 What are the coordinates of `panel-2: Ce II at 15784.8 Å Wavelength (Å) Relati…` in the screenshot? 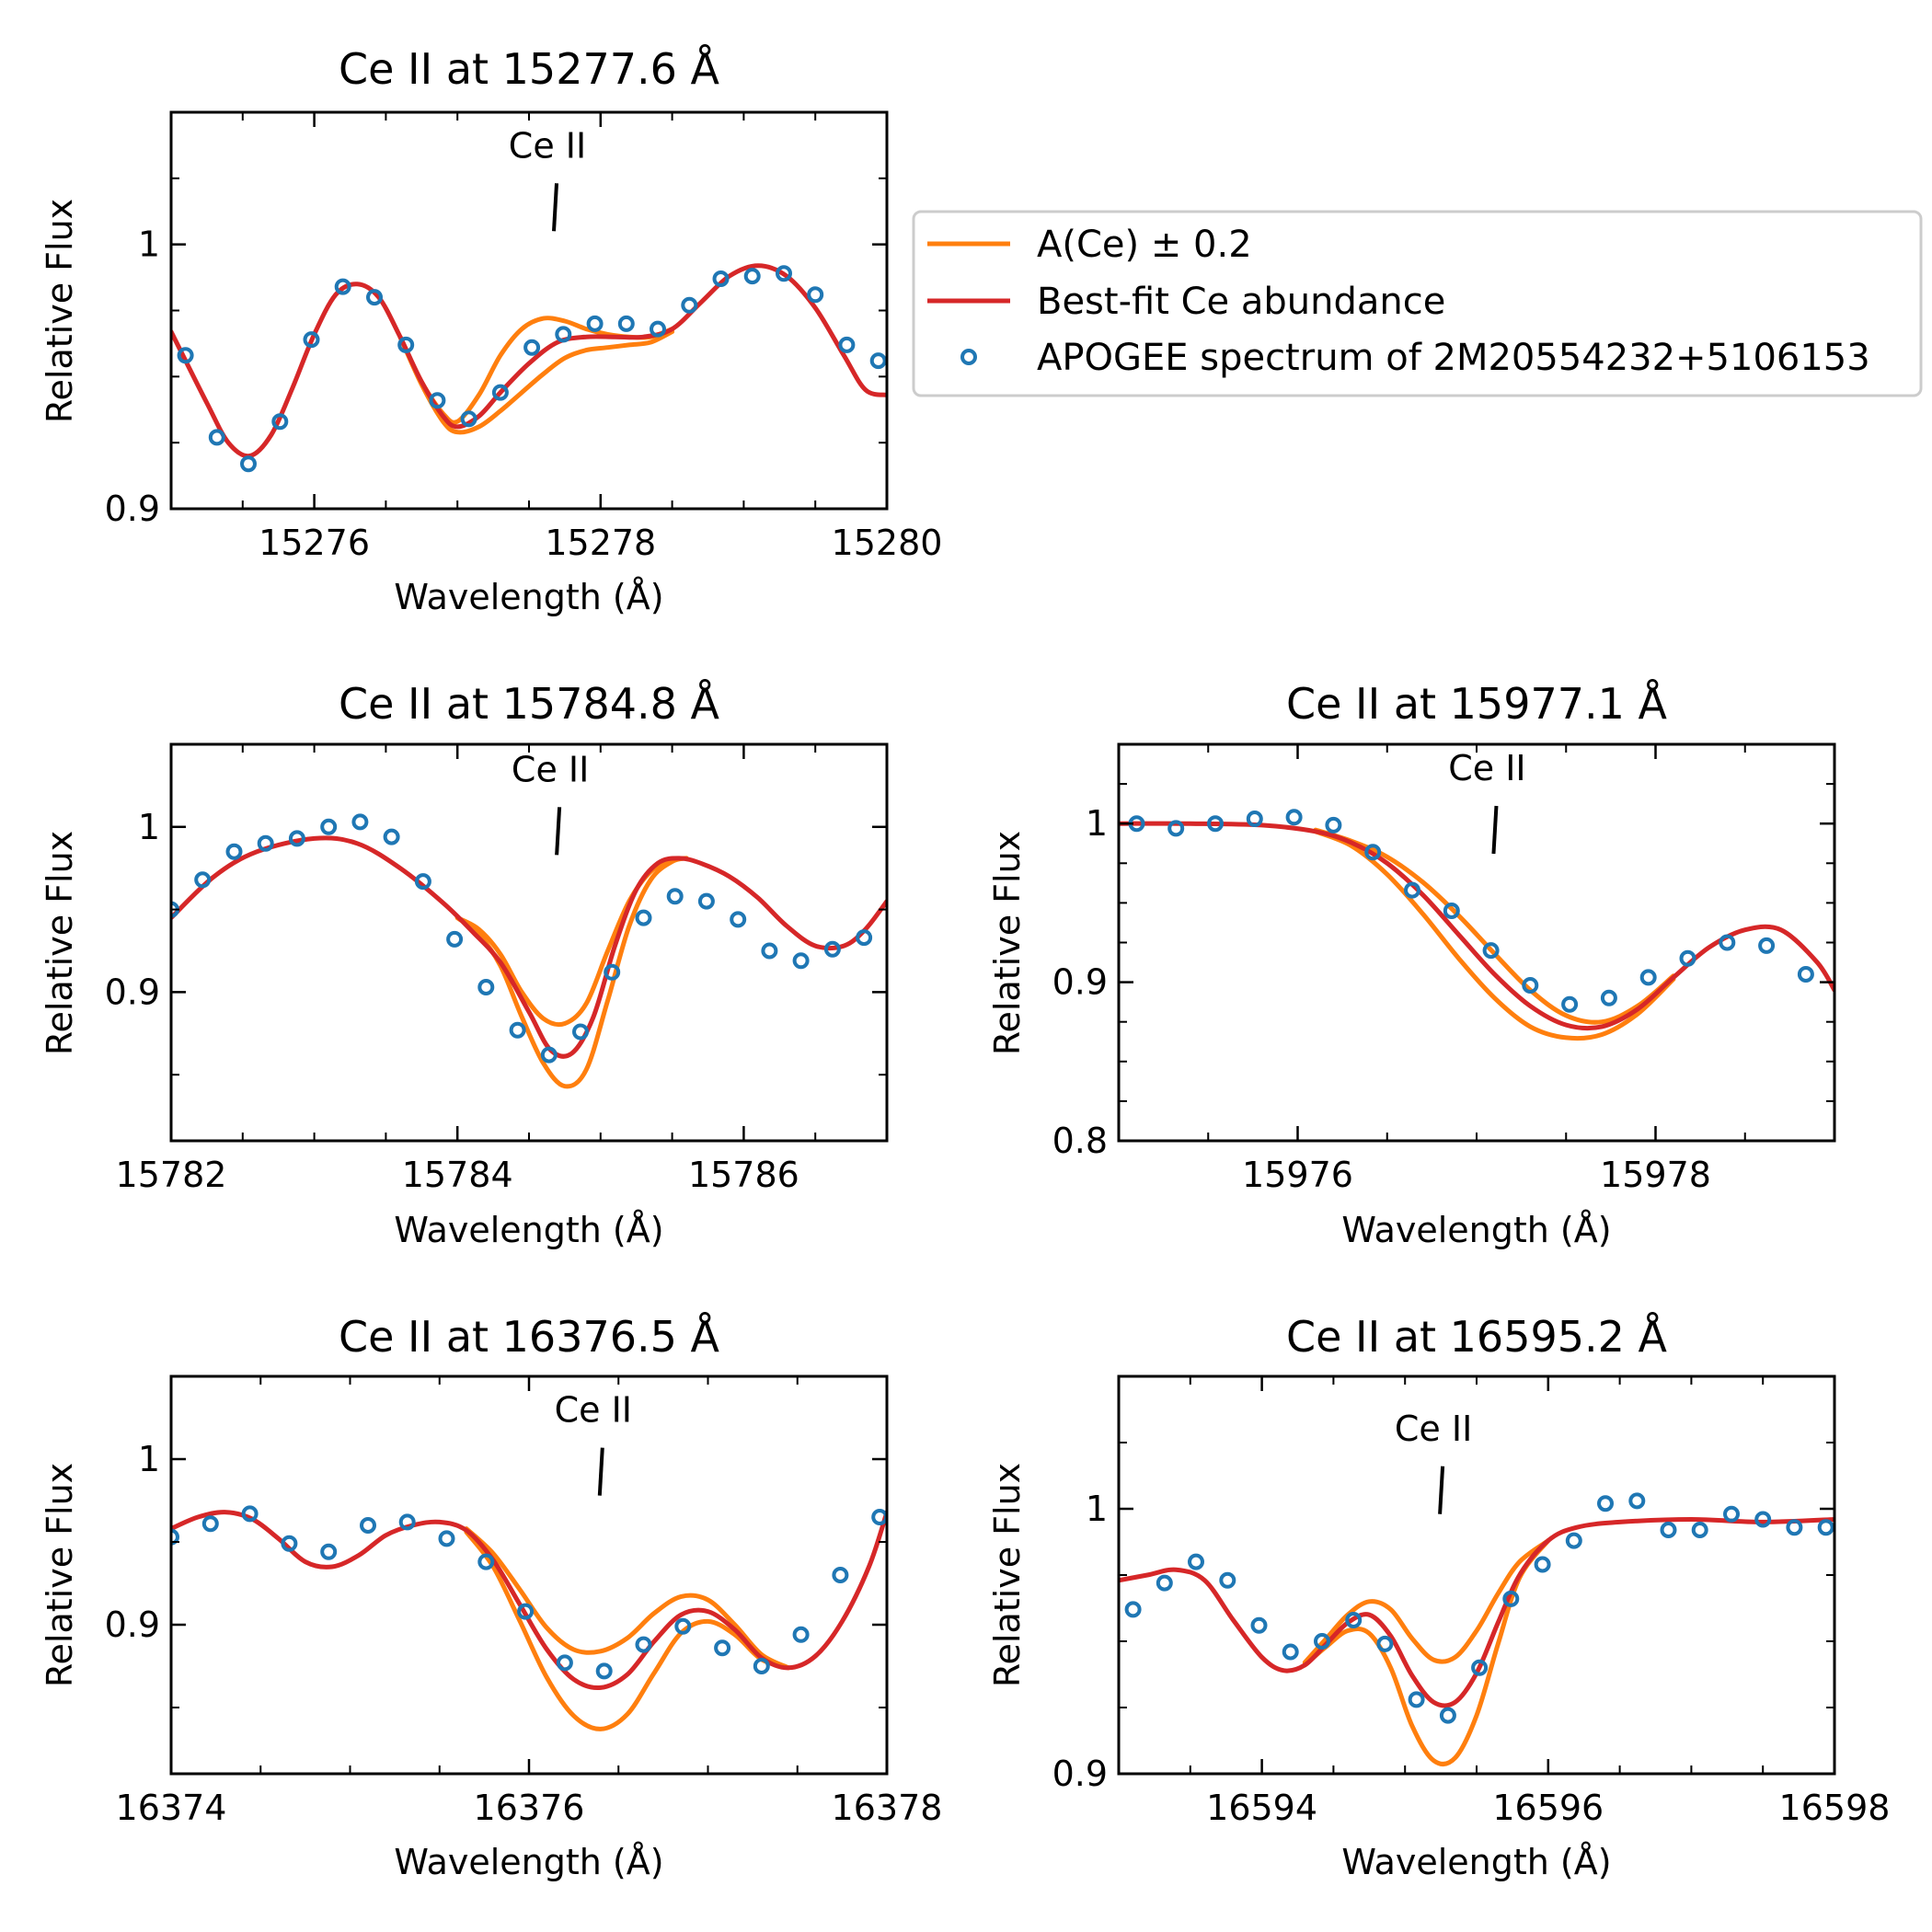 It's located at (464, 964).